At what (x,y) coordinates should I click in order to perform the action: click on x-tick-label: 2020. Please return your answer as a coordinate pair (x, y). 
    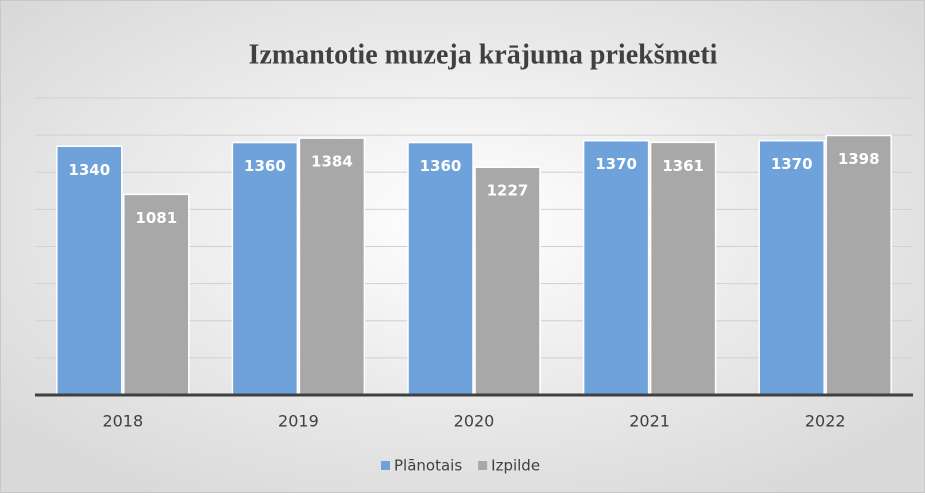
    Looking at the image, I should click on (474, 421).